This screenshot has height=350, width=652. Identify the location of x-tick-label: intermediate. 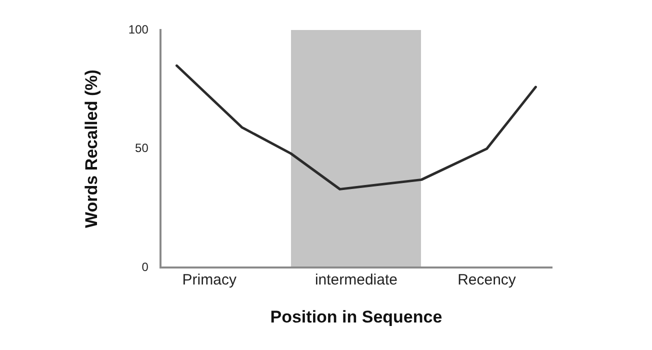
(356, 280).